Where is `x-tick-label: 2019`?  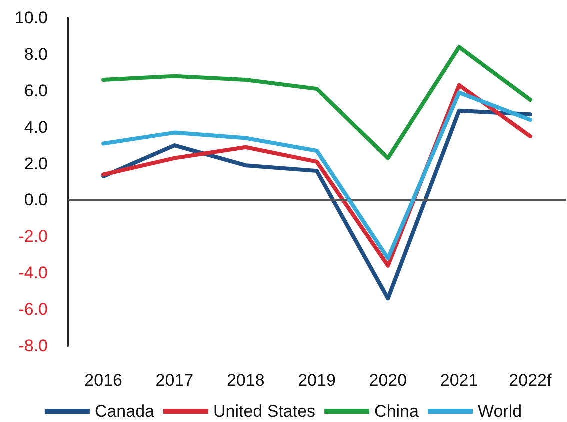 x-tick-label: 2019 is located at coordinates (317, 380).